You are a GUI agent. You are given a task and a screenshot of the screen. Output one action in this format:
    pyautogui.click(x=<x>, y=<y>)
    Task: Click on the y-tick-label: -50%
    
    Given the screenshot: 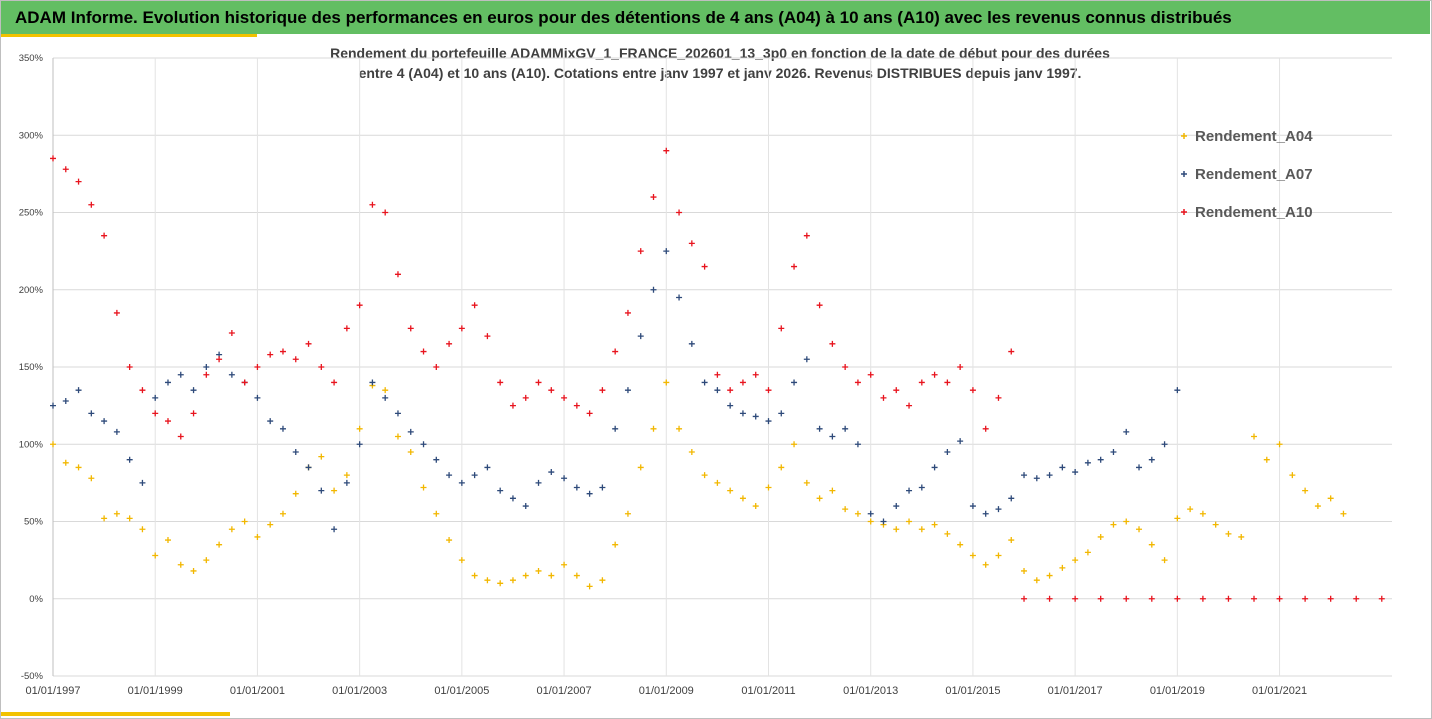 What is the action you would take?
    pyautogui.click(x=32, y=676)
    